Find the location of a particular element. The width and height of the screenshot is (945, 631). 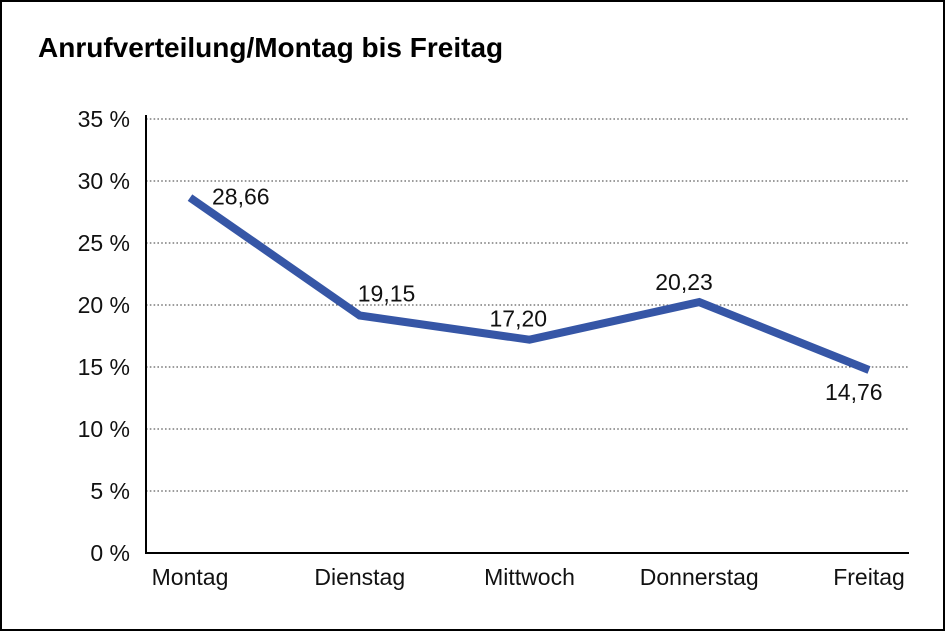

y-tick-label: 20 % is located at coordinates (104, 305).